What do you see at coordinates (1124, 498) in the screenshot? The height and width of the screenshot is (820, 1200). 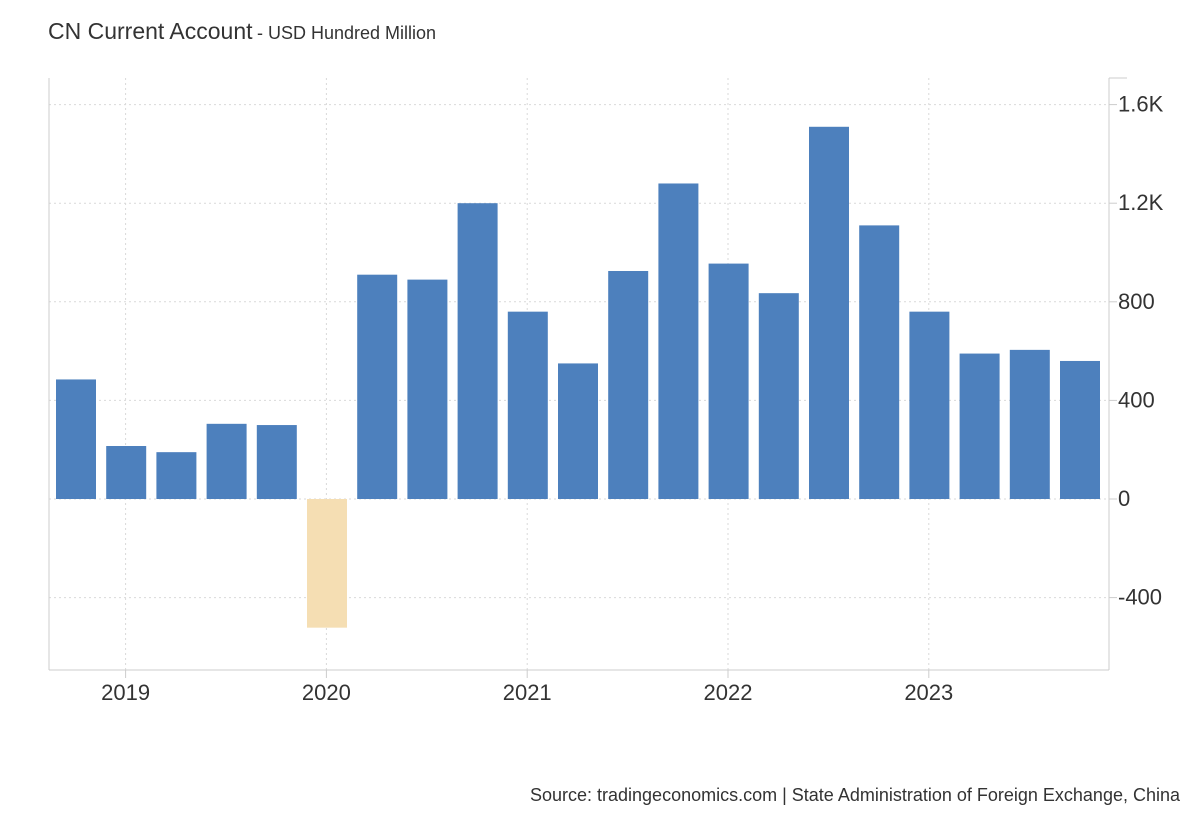 I see `y-tick-label: 0` at bounding box center [1124, 498].